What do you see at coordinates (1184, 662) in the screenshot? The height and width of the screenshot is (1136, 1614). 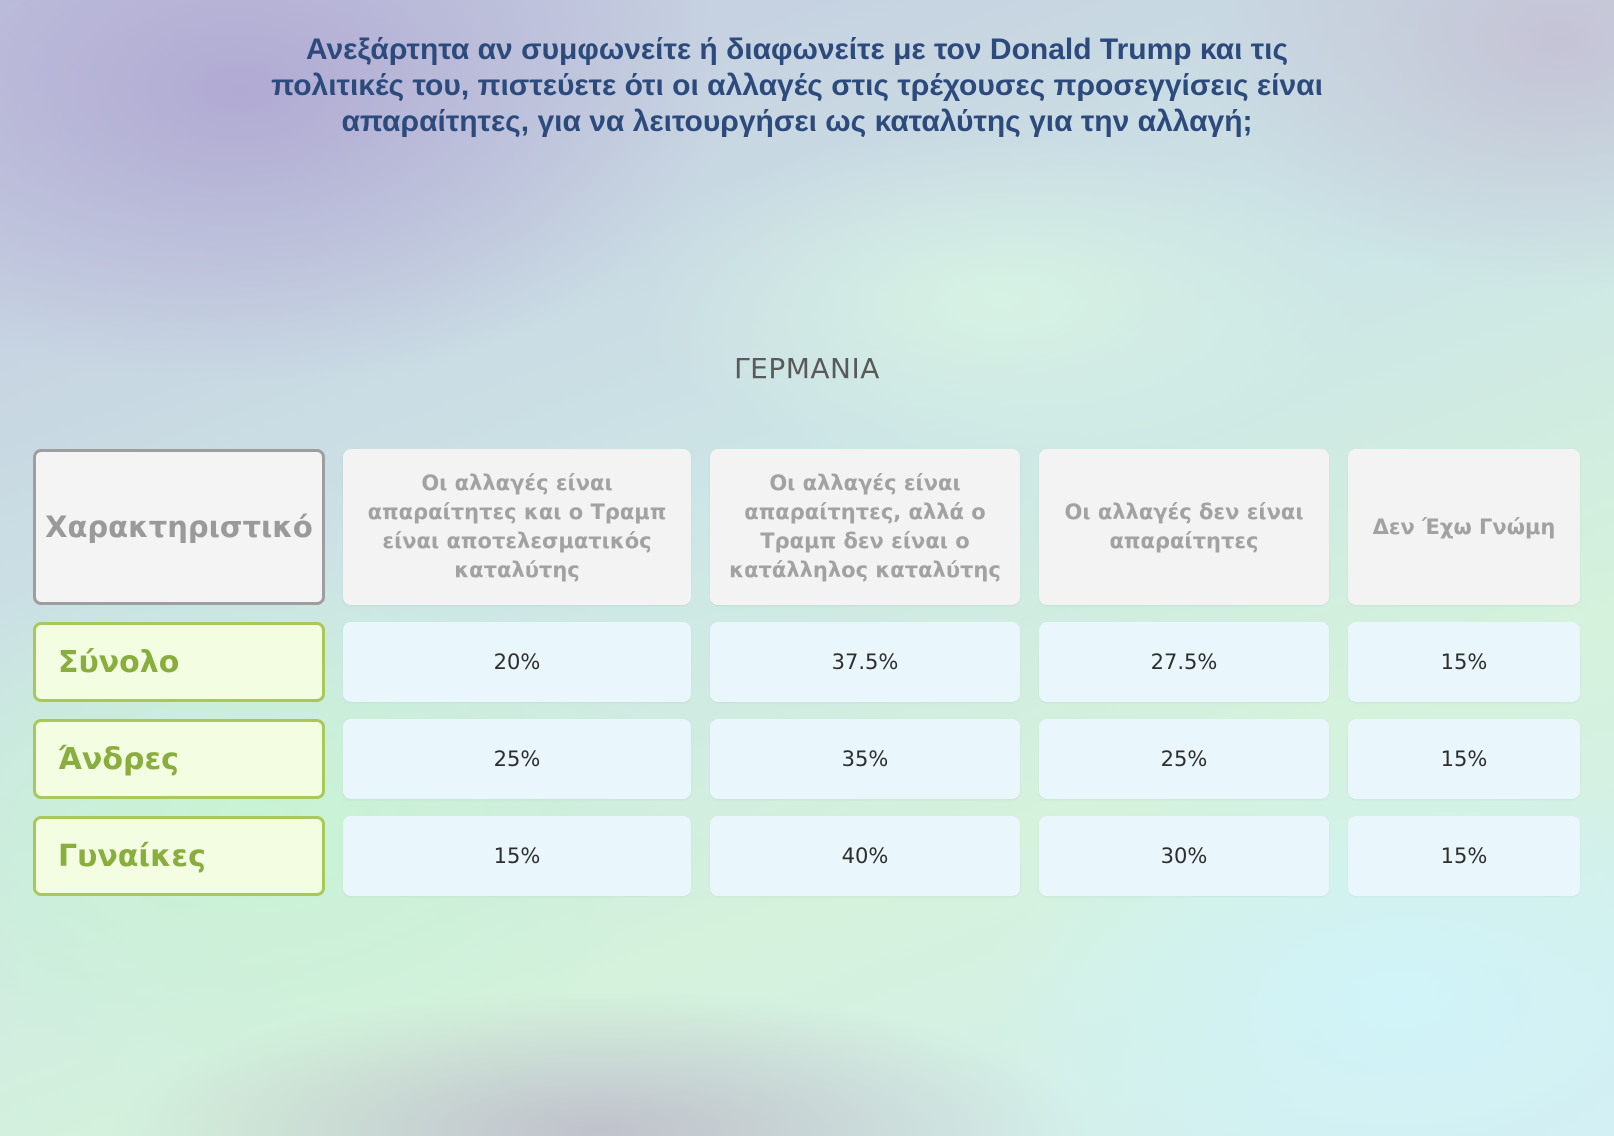 I see `value-cell: 27.5%` at bounding box center [1184, 662].